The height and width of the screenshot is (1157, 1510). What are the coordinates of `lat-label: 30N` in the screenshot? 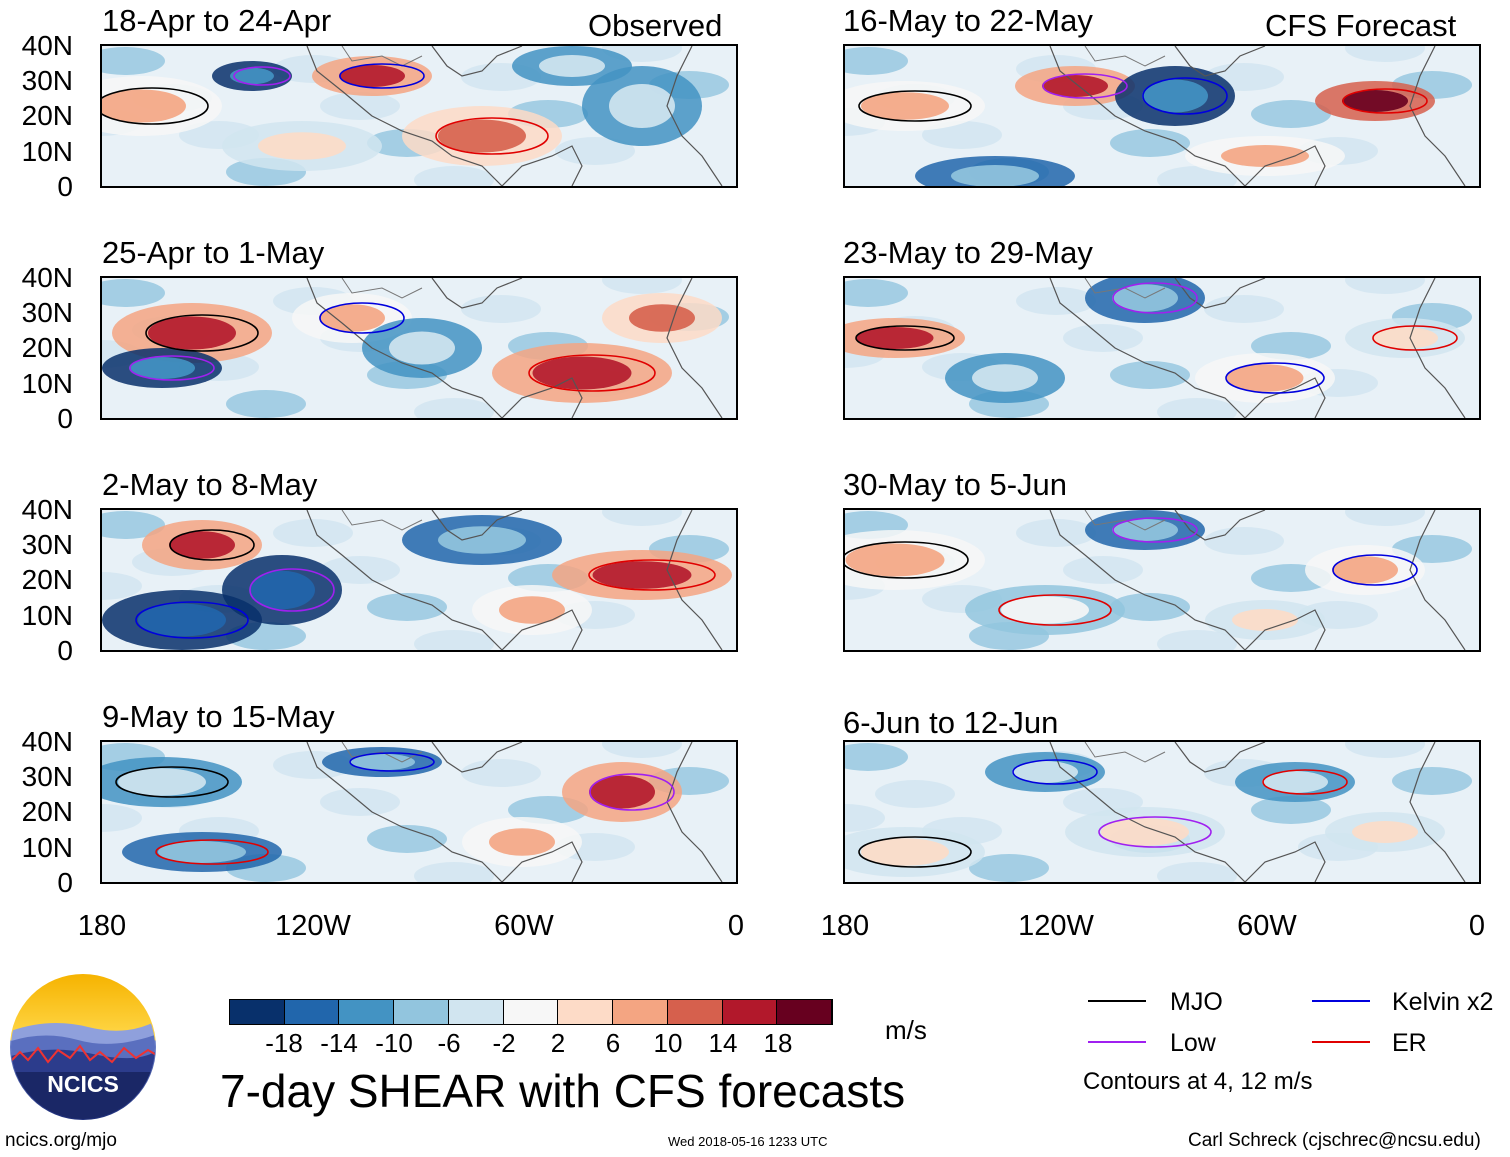 It's located at (47, 312).